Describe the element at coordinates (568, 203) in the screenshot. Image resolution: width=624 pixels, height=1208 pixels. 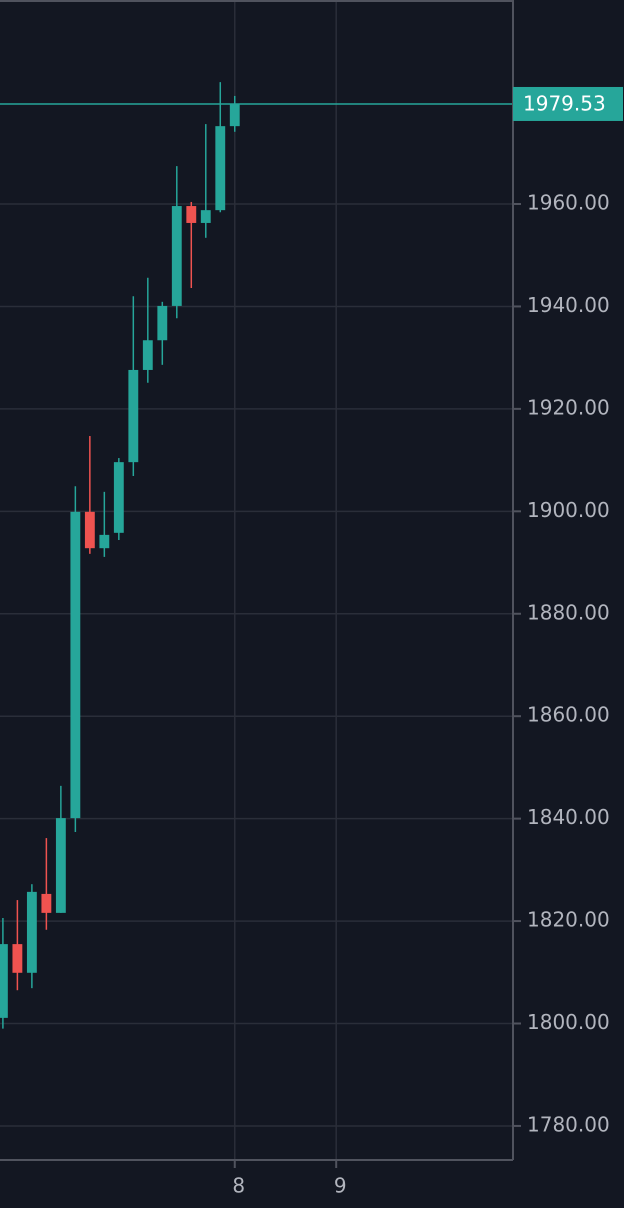
I see `y-tick-label: 1960.00` at that location.